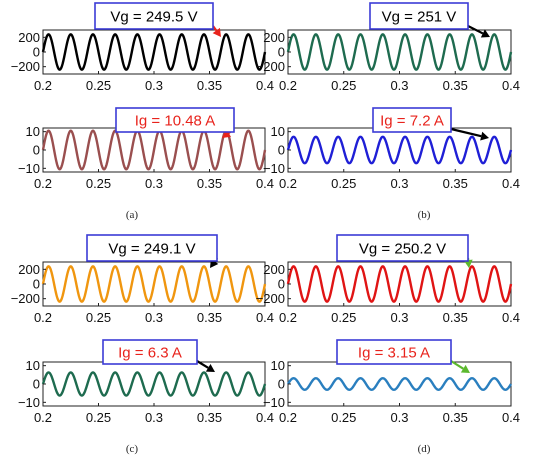  I want to click on current-annotation: Ig = 10.48 A, so click(175, 122).